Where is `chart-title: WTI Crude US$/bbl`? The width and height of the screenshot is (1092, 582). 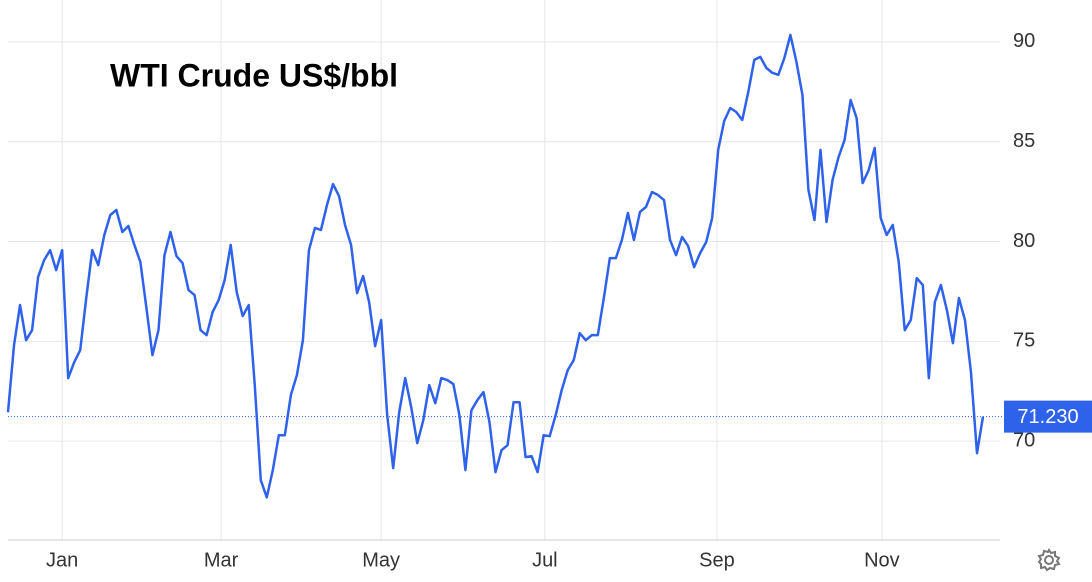 chart-title: WTI Crude US$/bbl is located at coordinates (254, 75).